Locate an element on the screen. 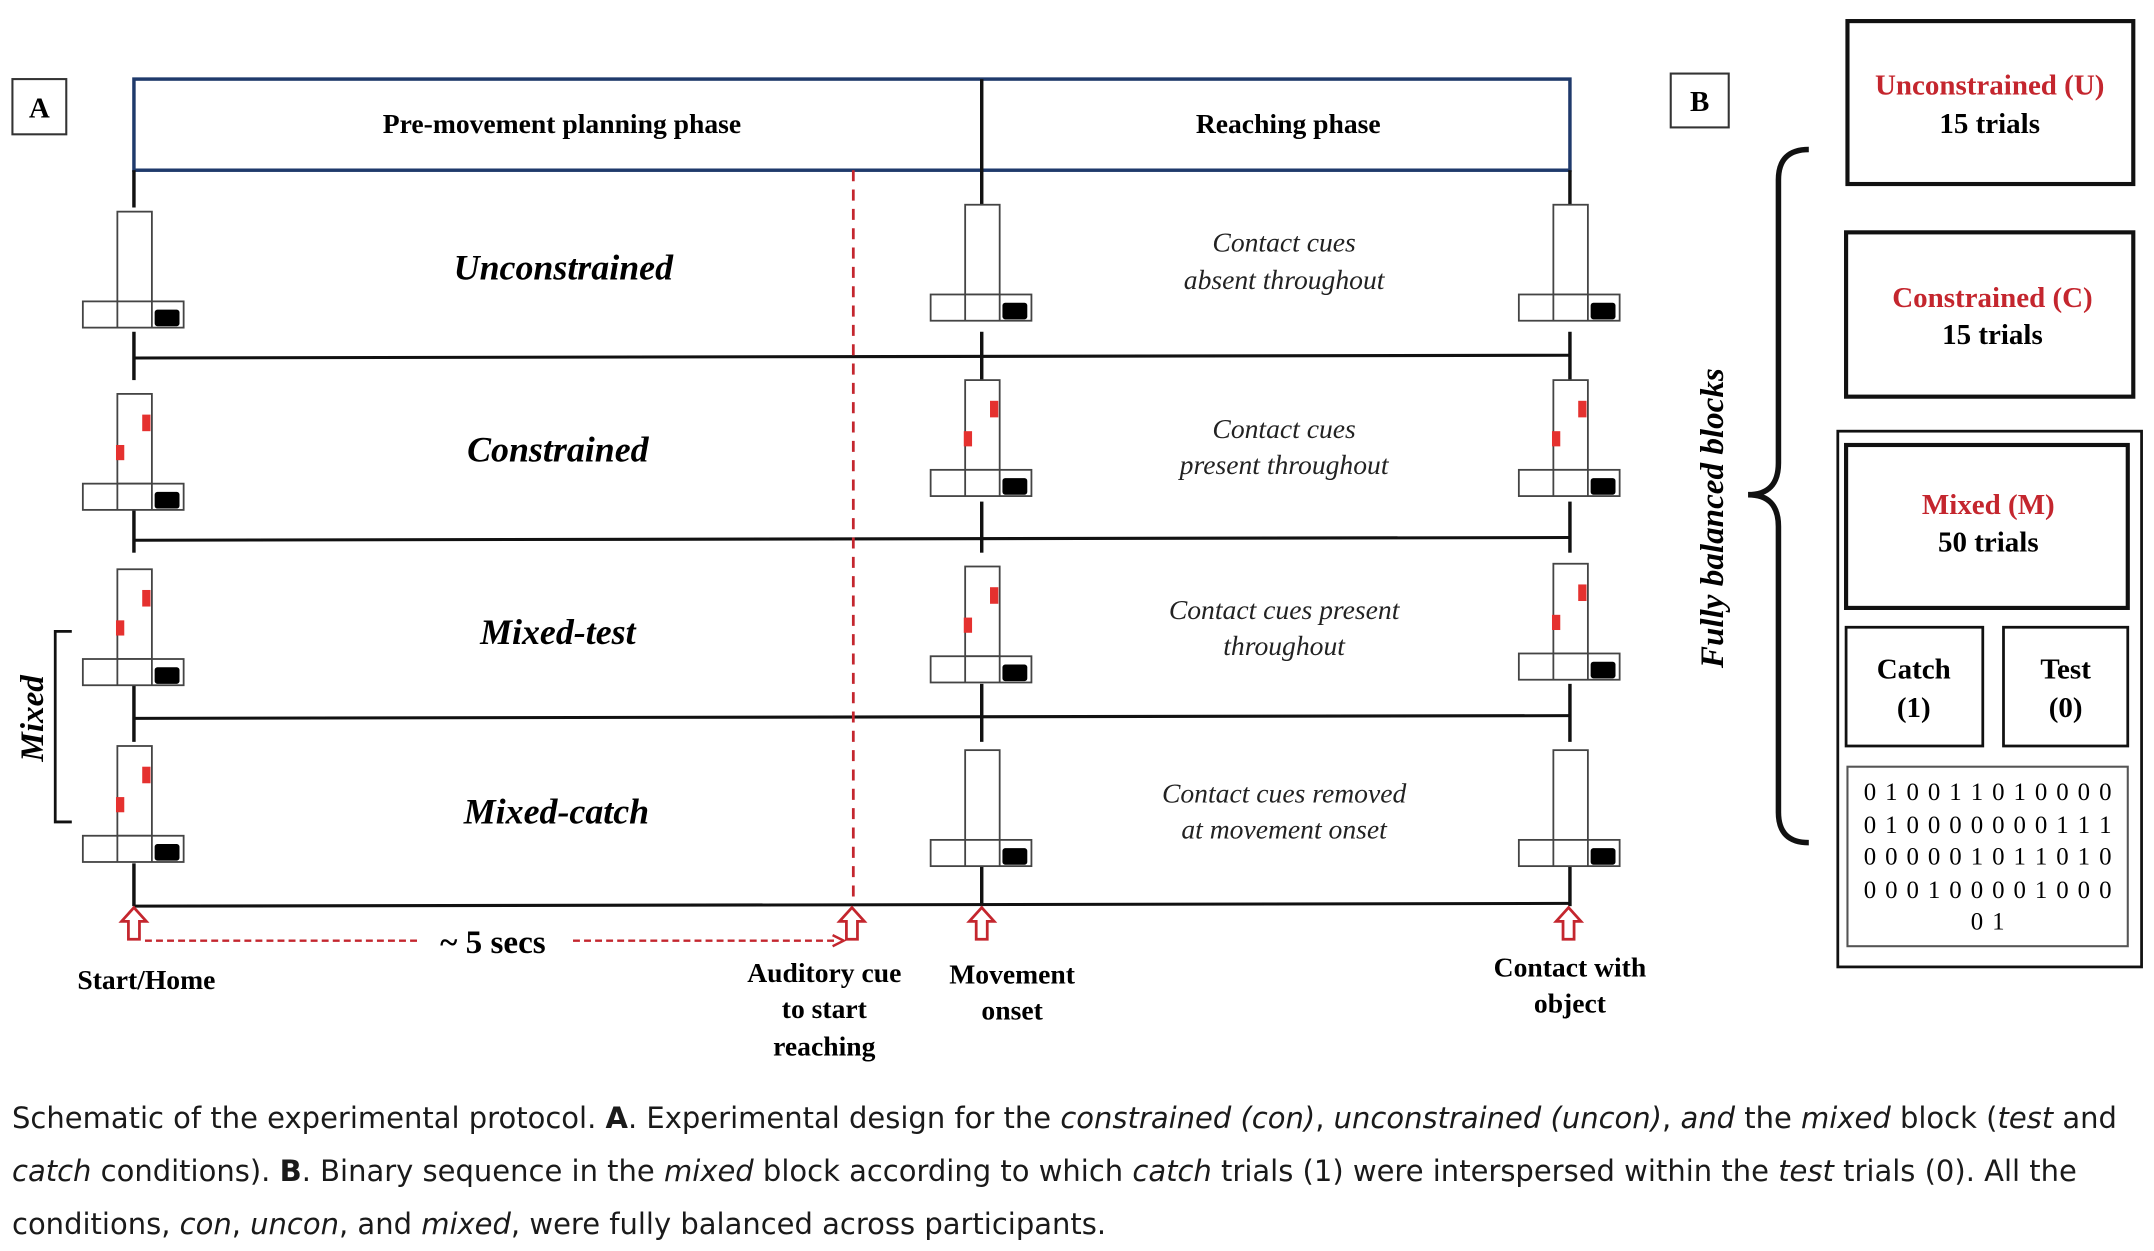 The width and height of the screenshot is (2154, 1251). test-title: Test is located at coordinates (2065, 669).